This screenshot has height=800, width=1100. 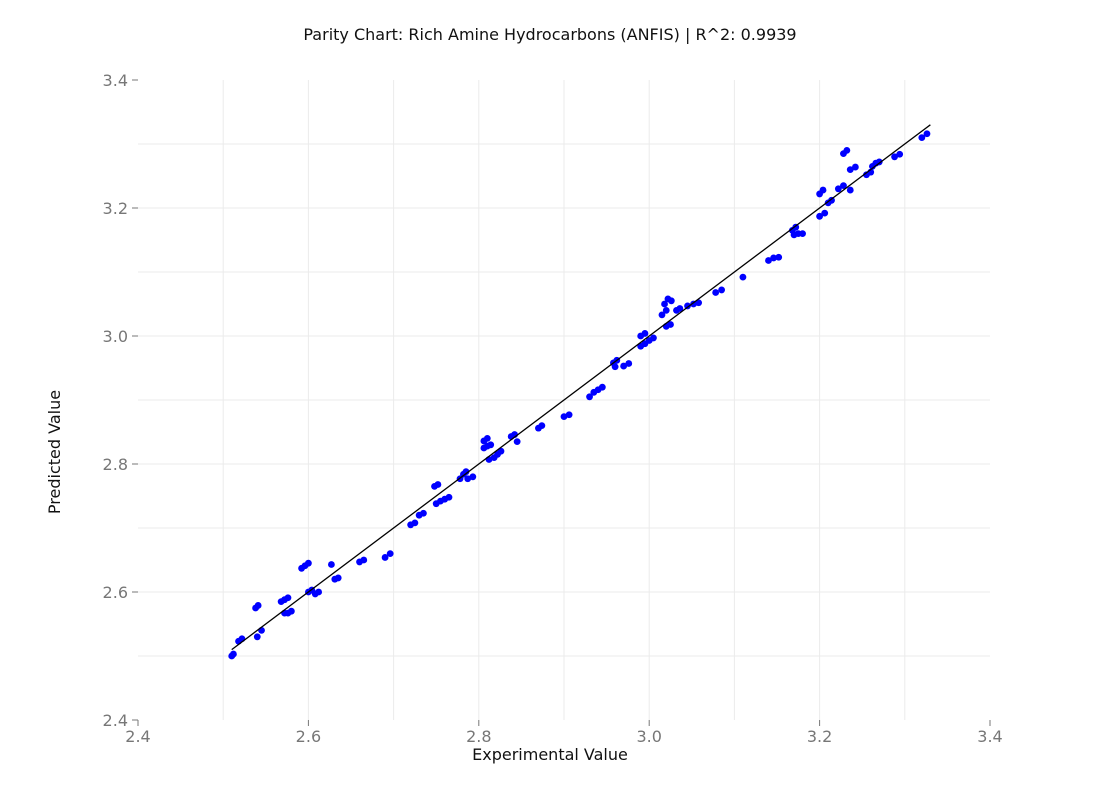 I want to click on x-tick-label: 3.4, so click(x=989, y=736).